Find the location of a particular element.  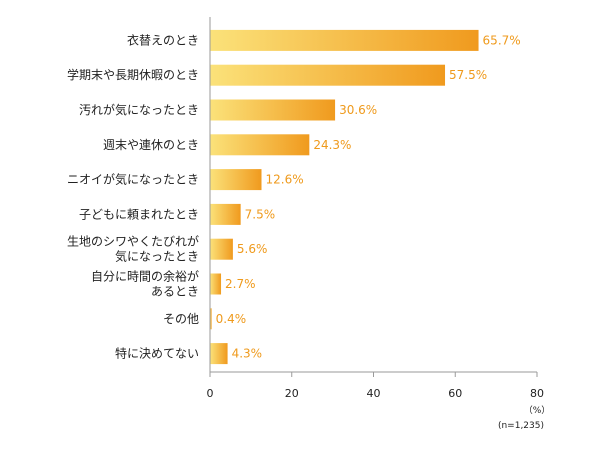

category-label: 週末や連休のとき is located at coordinates (151, 145).